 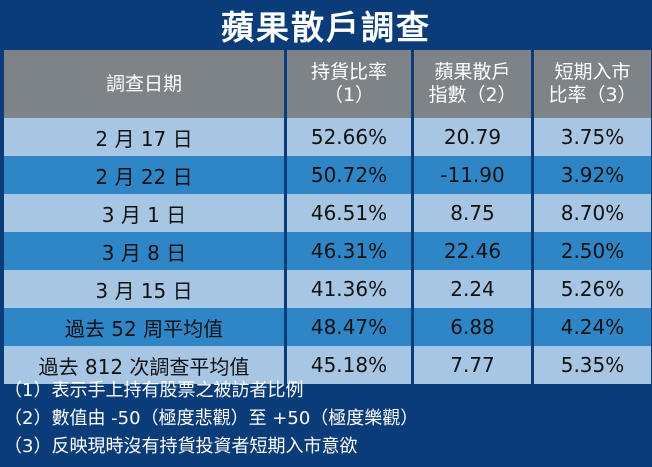 I want to click on cell-index: 8.75, so click(x=474, y=213).